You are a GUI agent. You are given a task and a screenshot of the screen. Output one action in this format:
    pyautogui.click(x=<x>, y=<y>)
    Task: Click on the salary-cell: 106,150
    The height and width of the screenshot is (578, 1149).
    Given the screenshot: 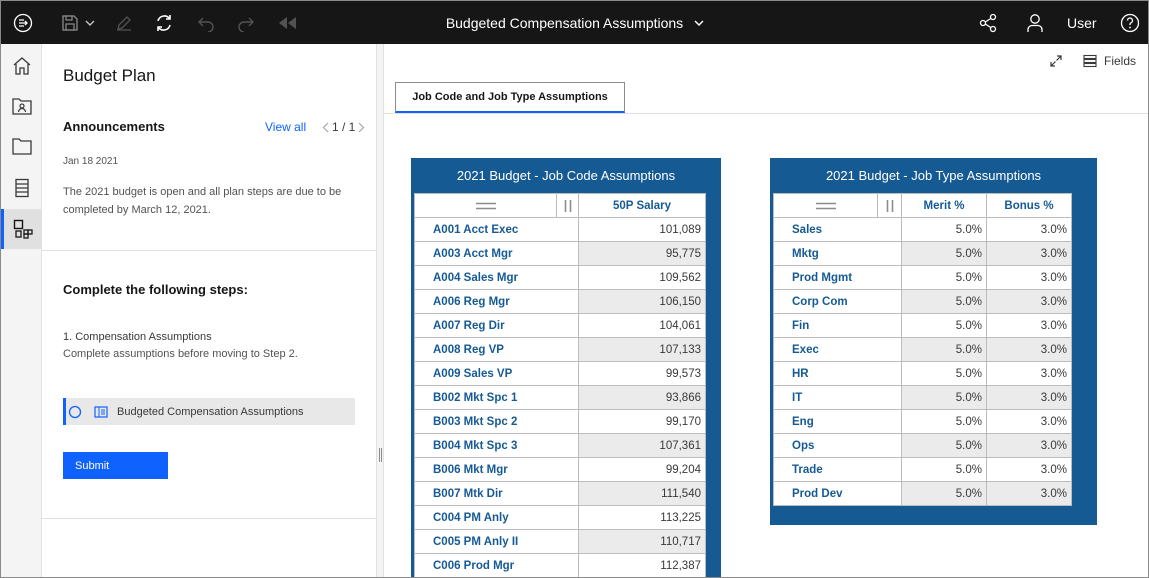 What is the action you would take?
    pyautogui.click(x=642, y=301)
    